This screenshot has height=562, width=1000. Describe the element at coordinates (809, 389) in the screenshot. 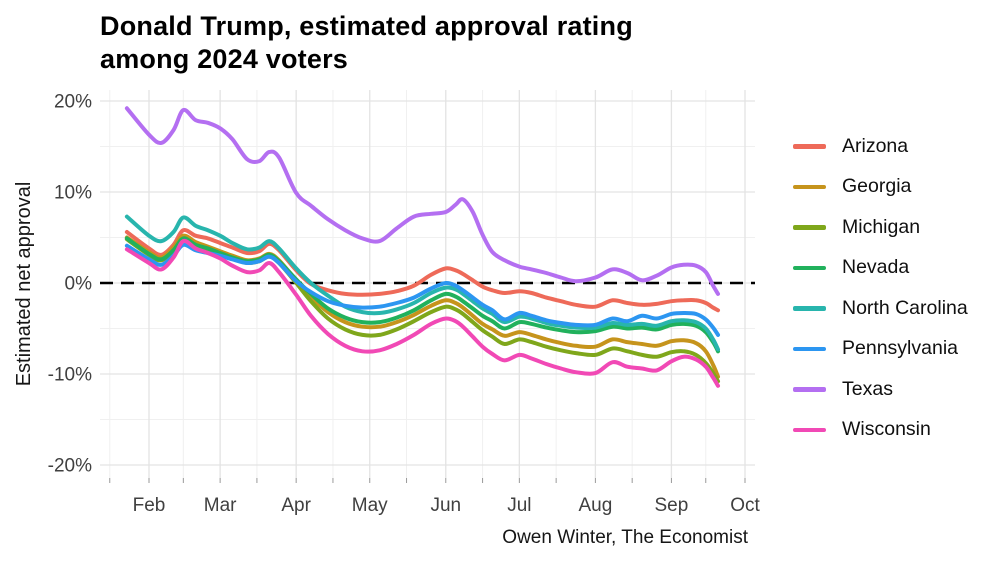

I see `legend-swatch-texas` at that location.